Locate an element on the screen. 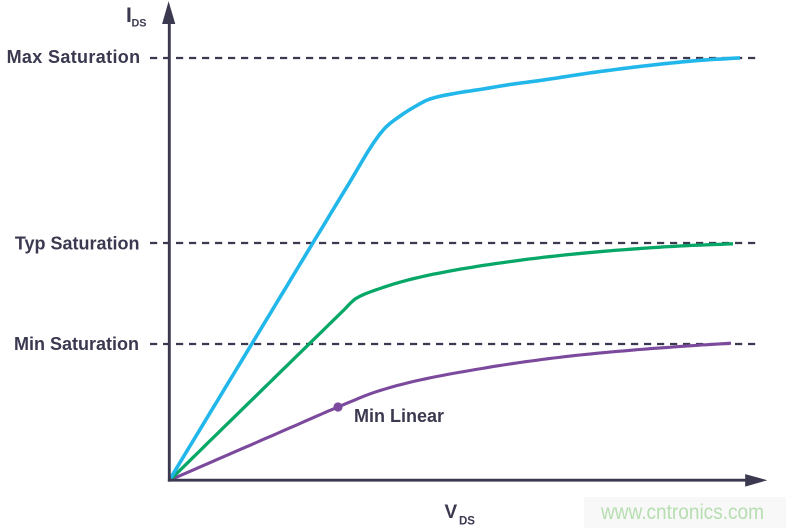 The image size is (786, 528). svg-text: Max Saturation is located at coordinates (74, 57).